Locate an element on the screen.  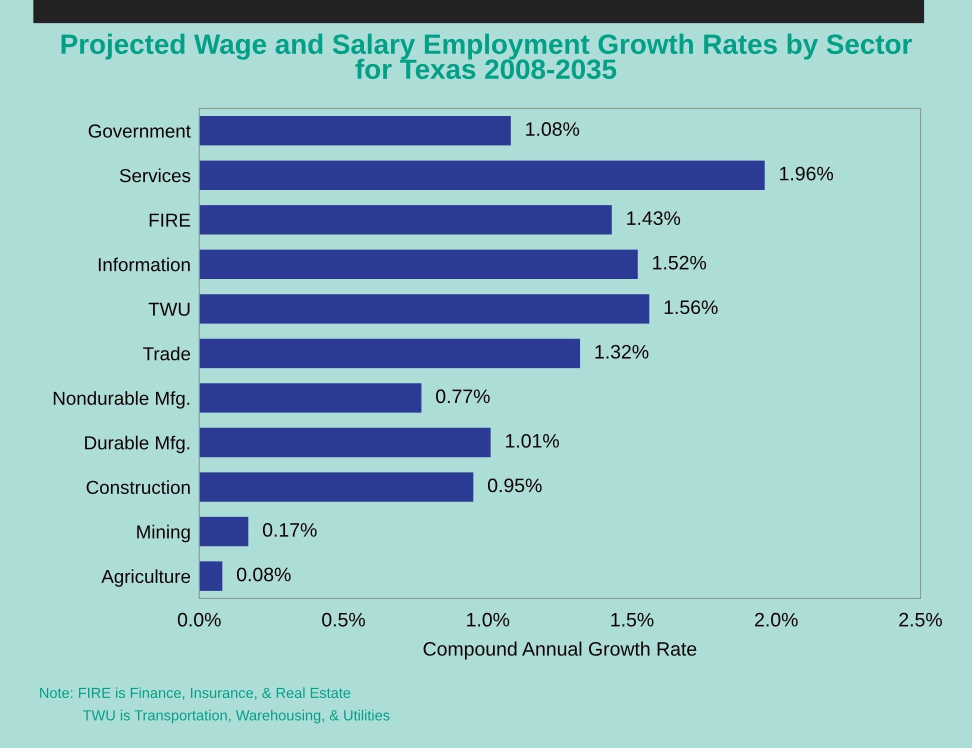
y-tick-label: Construction is located at coordinates (138, 487).